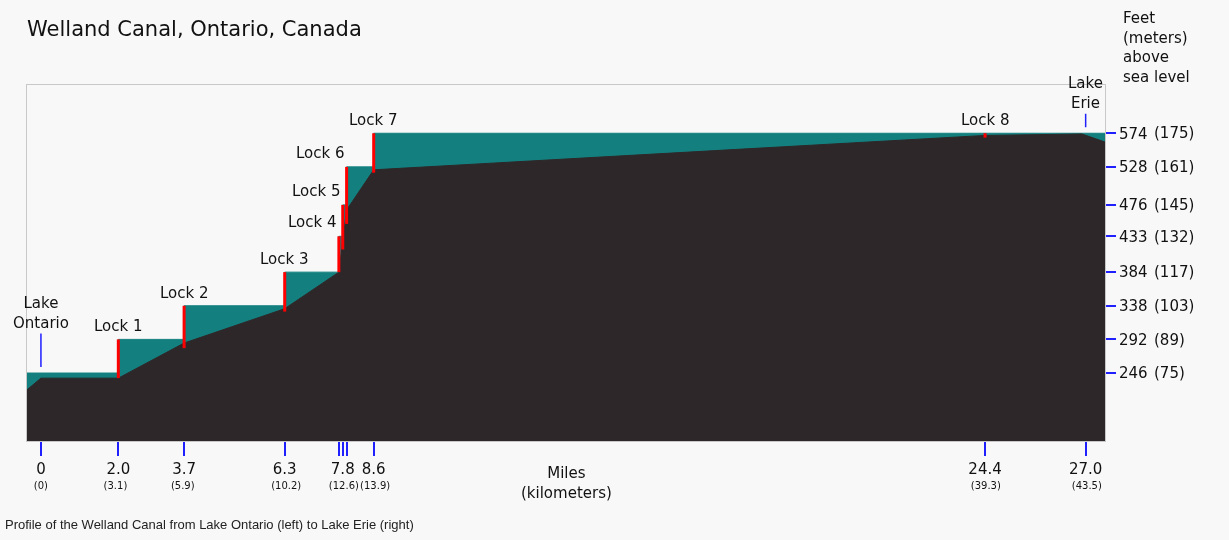 This screenshot has width=1229, height=540. What do you see at coordinates (286, 485) in the screenshot?
I see `x2-tick-label: (10.2)` at bounding box center [286, 485].